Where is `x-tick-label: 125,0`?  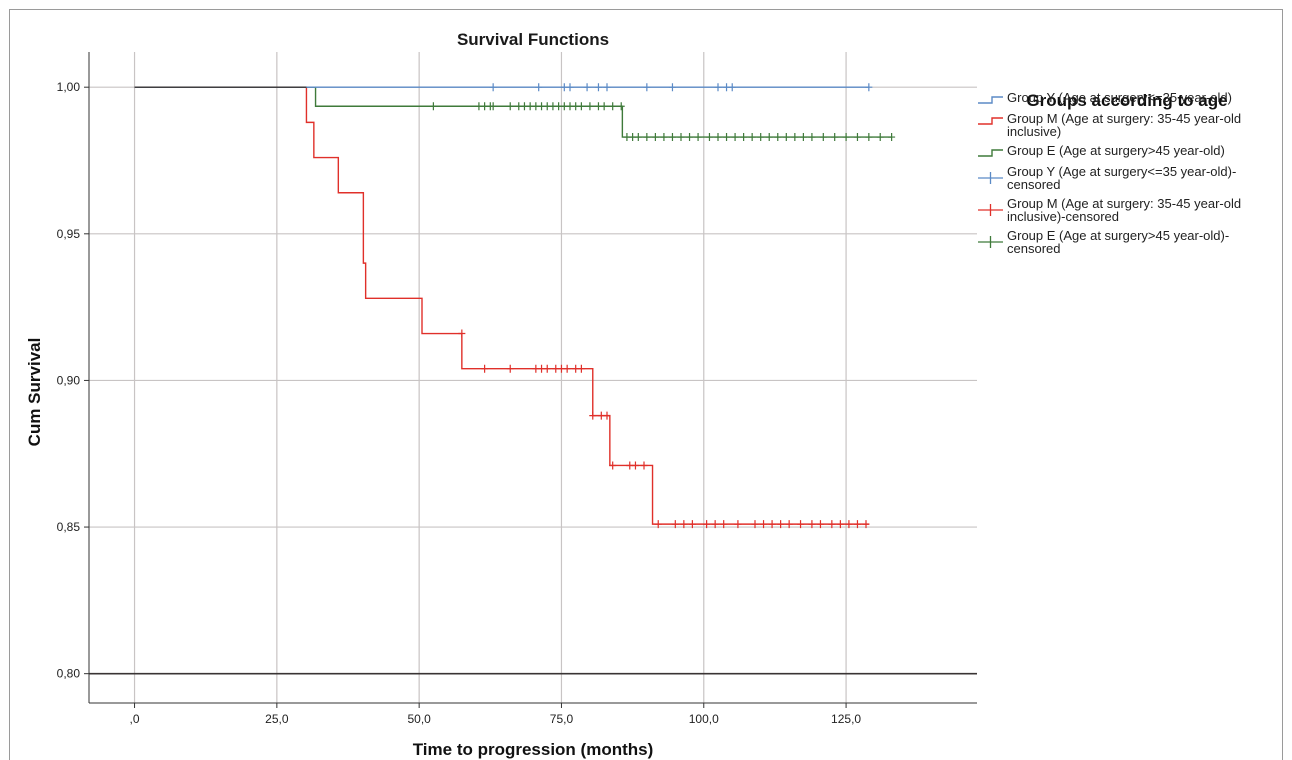
x-tick-label: 125,0 is located at coordinates (846, 719).